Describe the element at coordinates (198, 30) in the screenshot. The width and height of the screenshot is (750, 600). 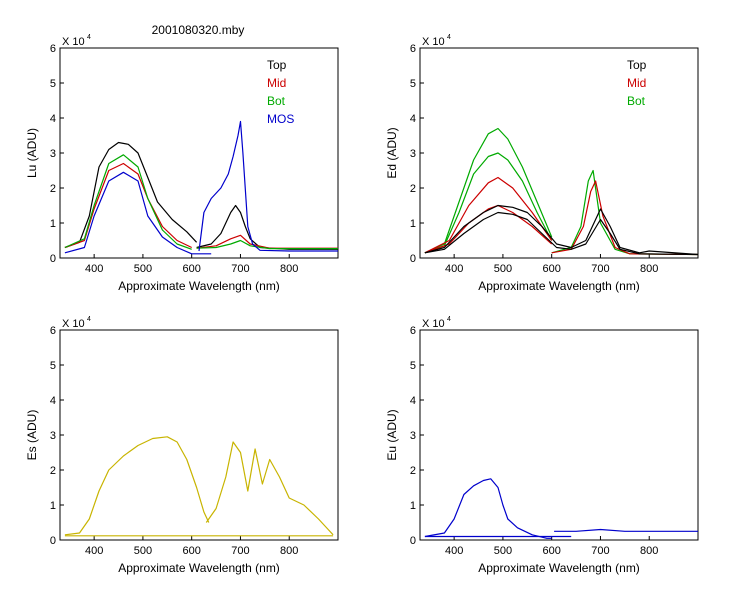
I see `figure-title: 2001080320.mby` at that location.